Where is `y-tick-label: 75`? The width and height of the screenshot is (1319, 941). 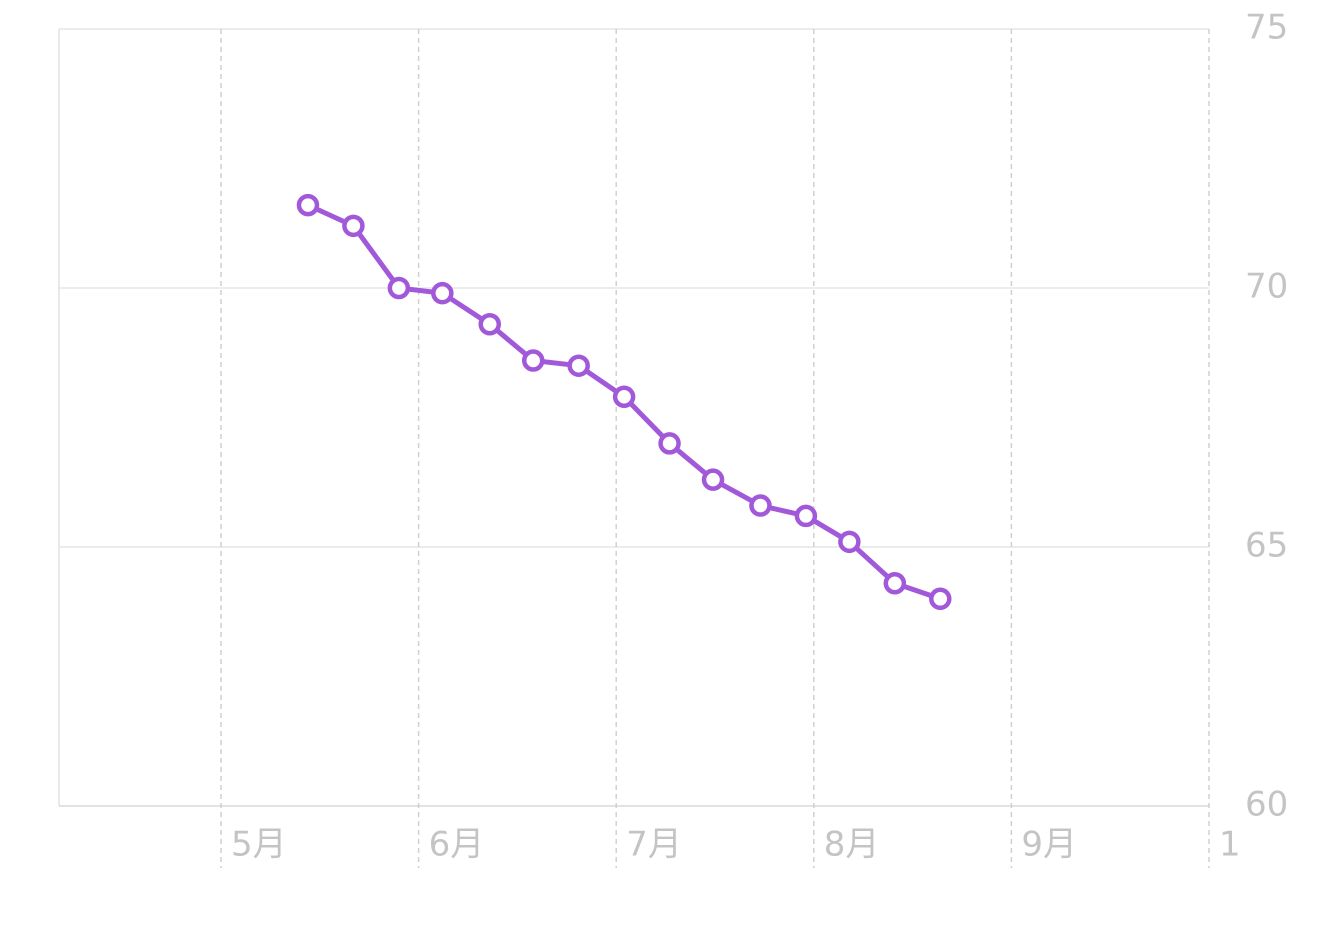
y-tick-label: 75 is located at coordinates (1266, 28).